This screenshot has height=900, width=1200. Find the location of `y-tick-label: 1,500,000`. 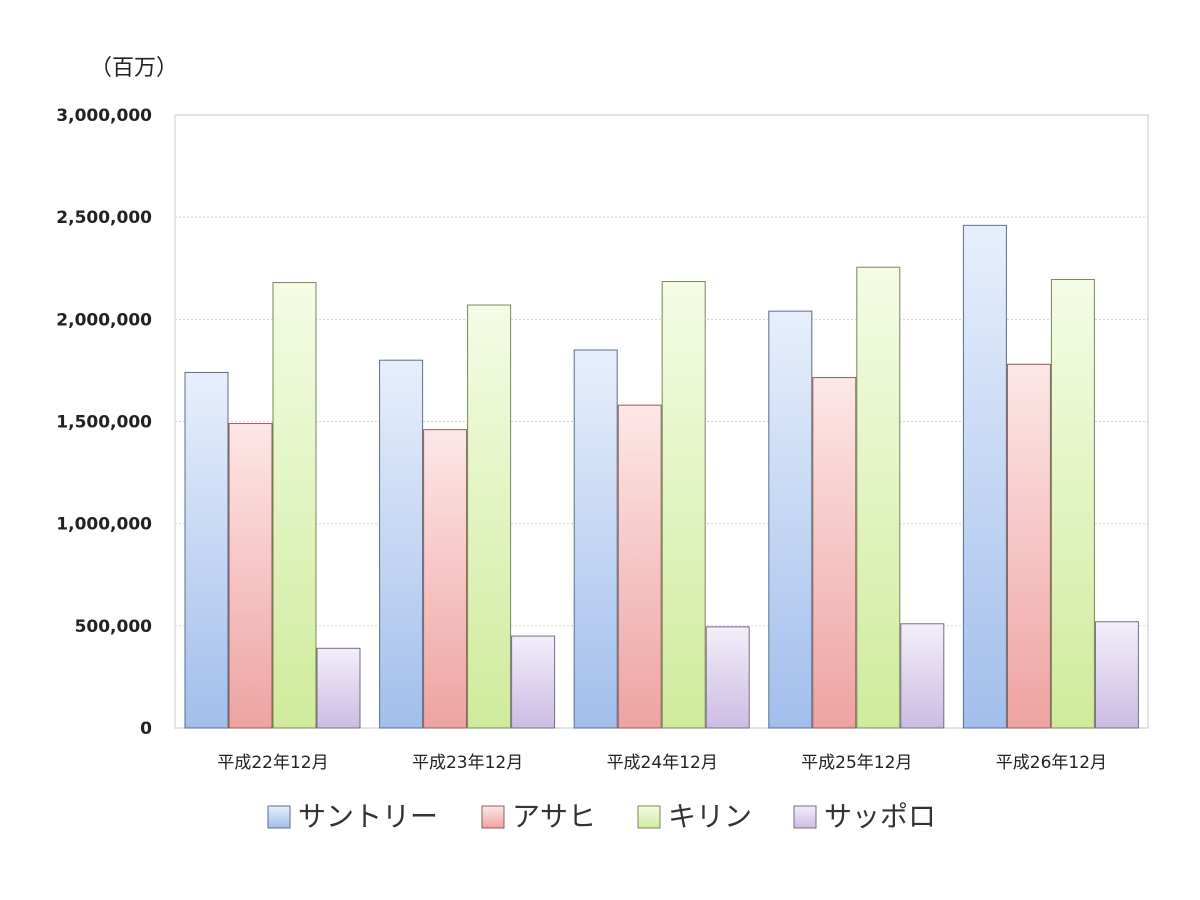

y-tick-label: 1,500,000 is located at coordinates (104, 423).